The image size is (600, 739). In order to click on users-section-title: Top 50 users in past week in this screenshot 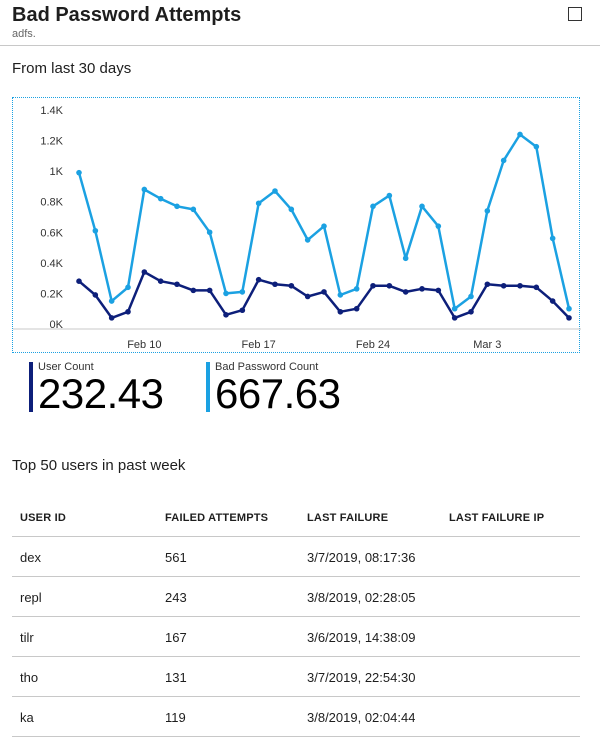, I will do `click(99, 465)`.